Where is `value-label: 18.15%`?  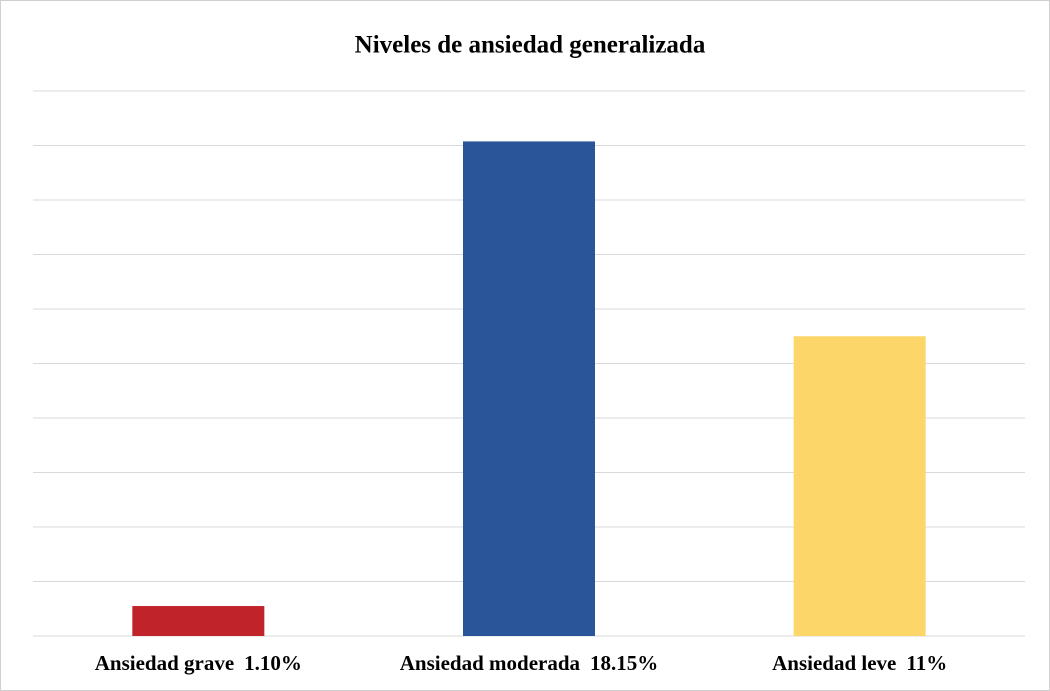
value-label: 18.15% is located at coordinates (624, 663).